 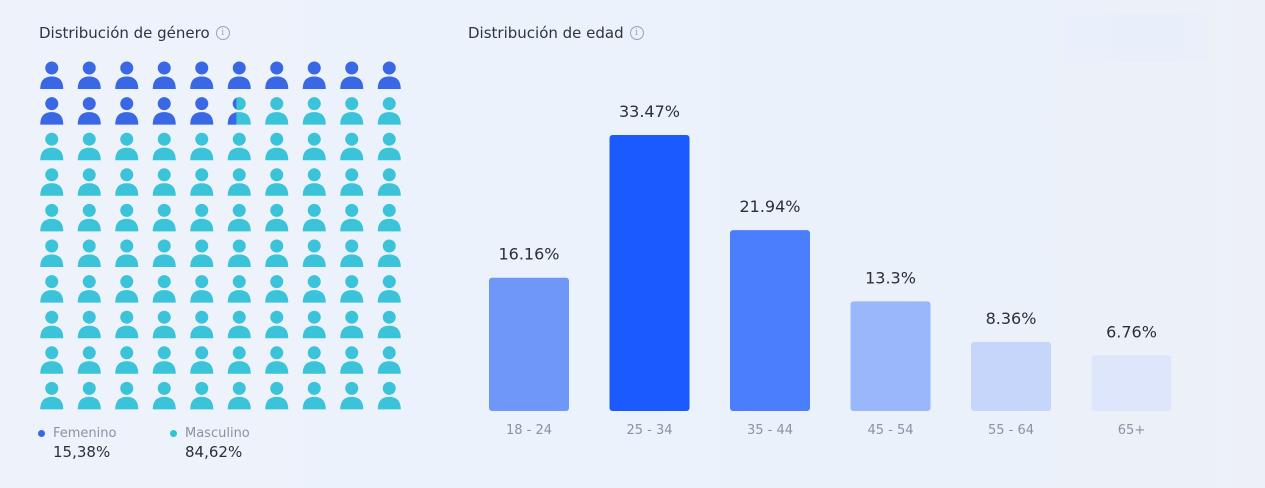 I want to click on legend-masculino-value: 84,62%, so click(x=214, y=452).